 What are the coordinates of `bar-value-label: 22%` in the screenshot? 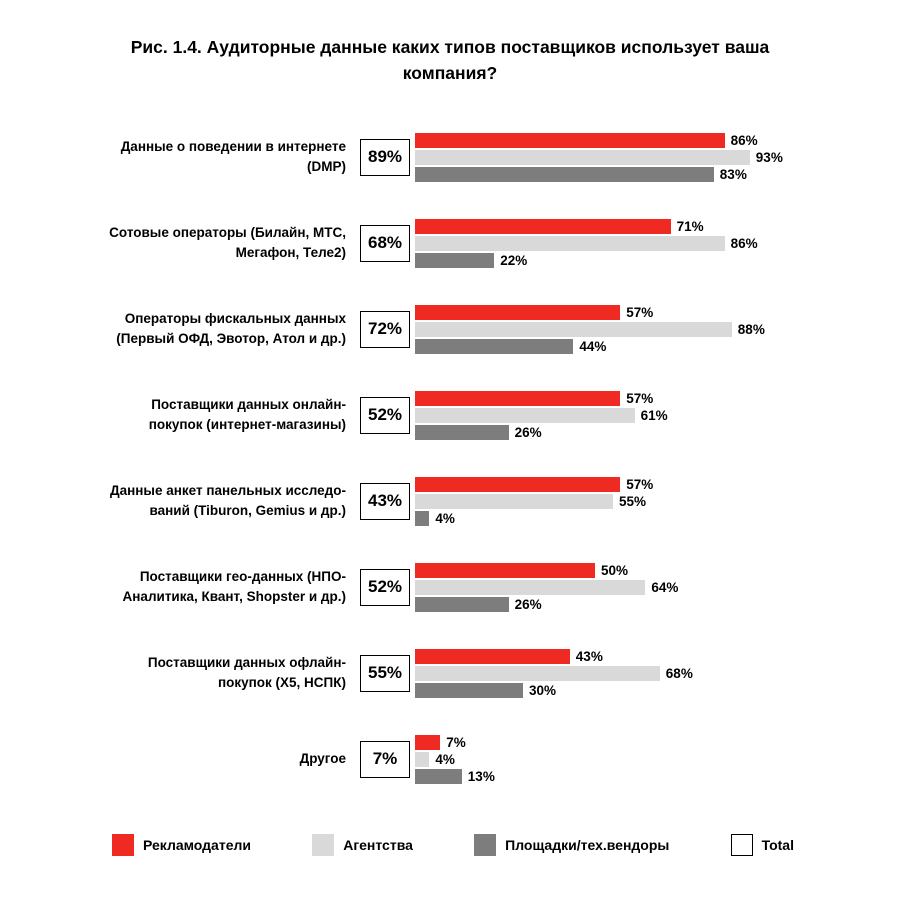 It's located at (514, 260).